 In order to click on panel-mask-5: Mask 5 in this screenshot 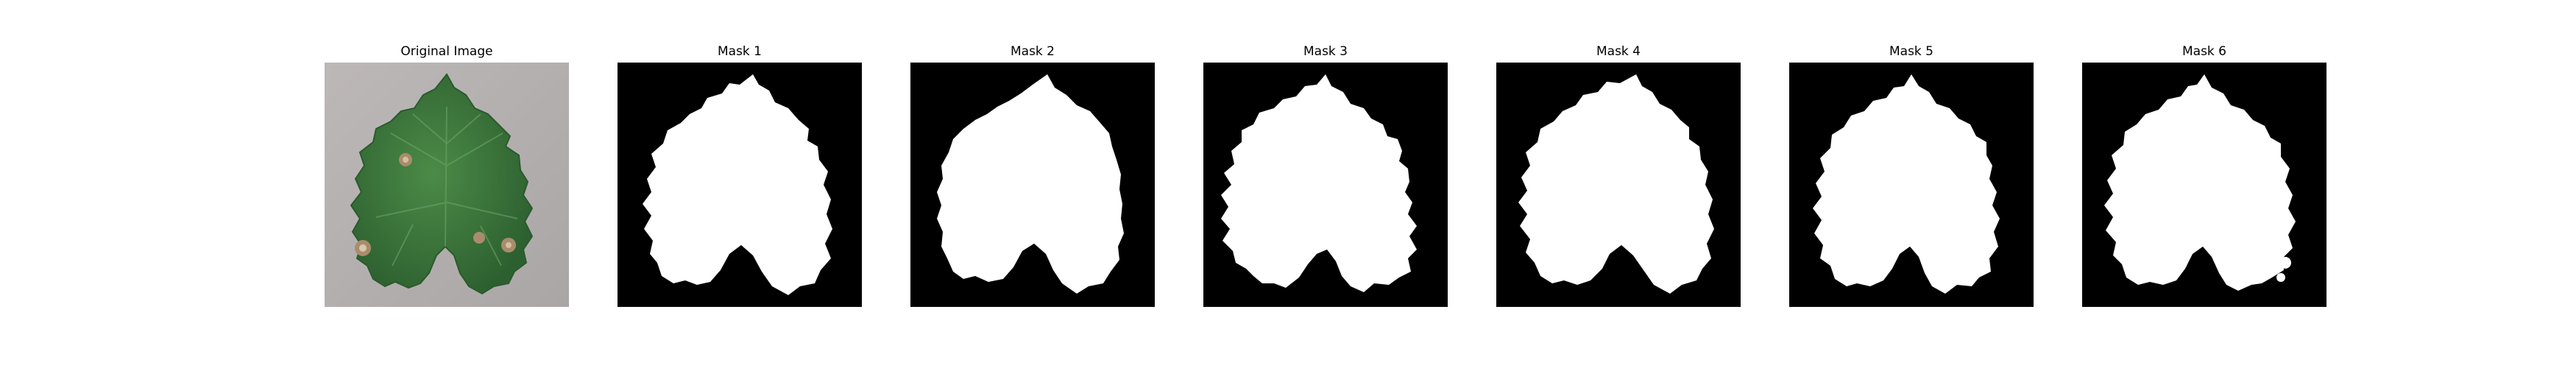, I will do `click(1911, 173)`.